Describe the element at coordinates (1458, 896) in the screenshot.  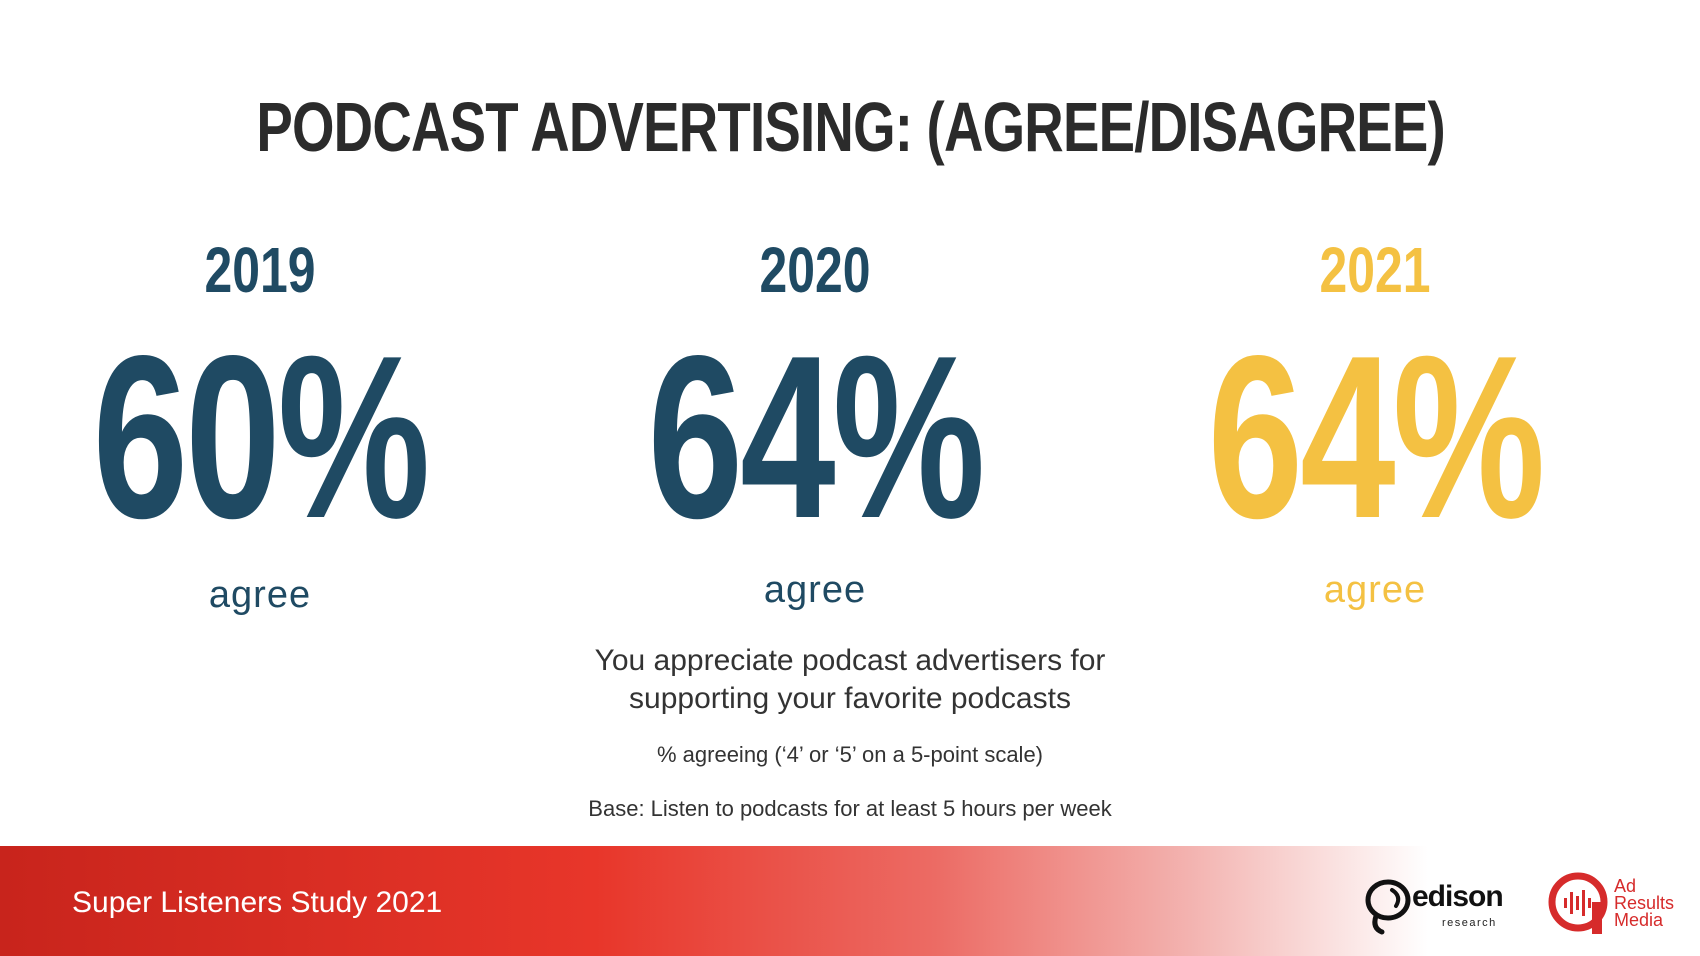
I see `edison-wordmark: edison` at that location.